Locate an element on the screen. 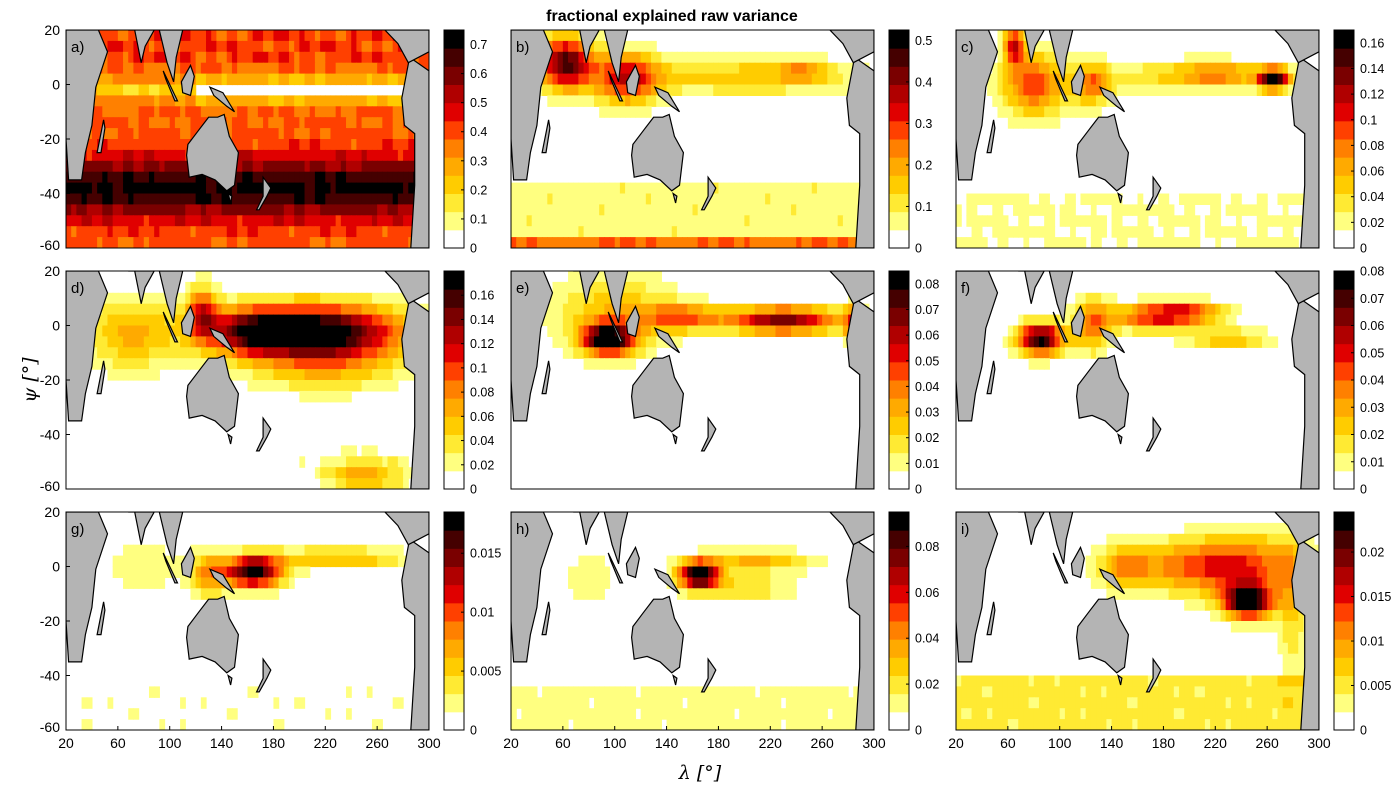  landmasses is located at coordinates (247, 621).